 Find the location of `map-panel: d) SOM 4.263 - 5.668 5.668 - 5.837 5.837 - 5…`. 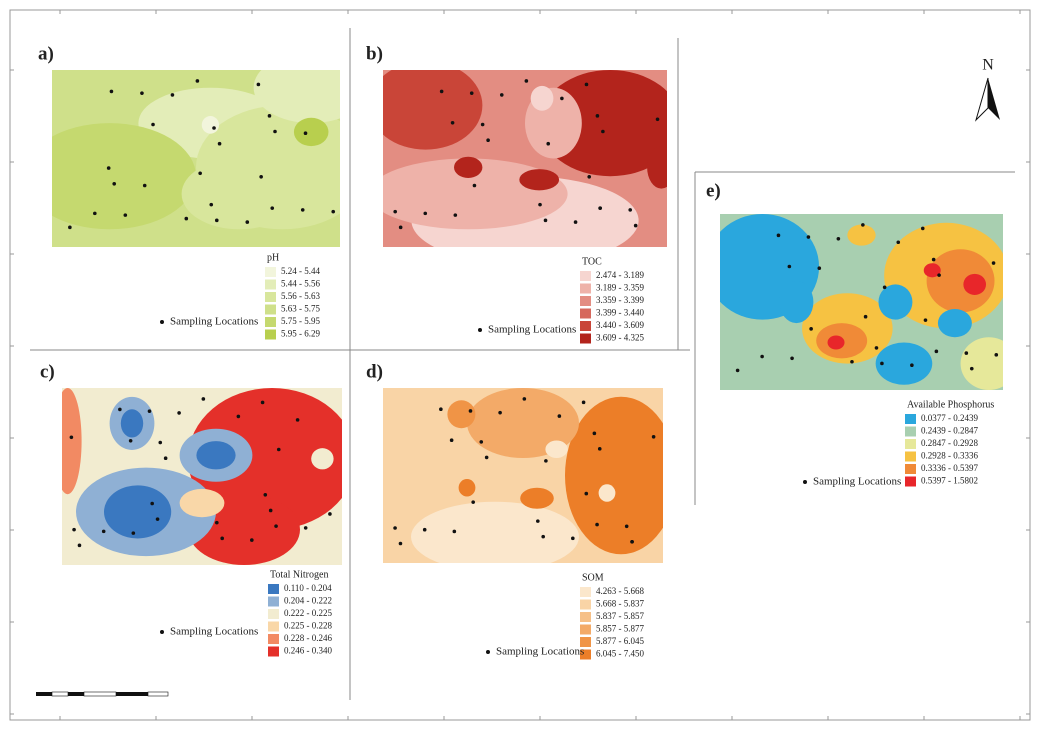

map-panel: d) SOM 4.263 - 5.668 5.668 - 5.837 5.837 - 5… is located at coordinates (514, 510).